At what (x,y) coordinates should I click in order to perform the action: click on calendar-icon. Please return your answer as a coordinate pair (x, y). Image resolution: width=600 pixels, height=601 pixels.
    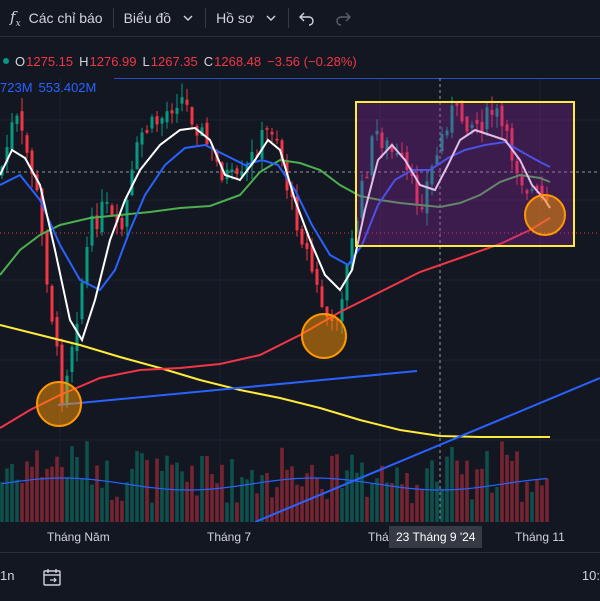
    Looking at the image, I should click on (52, 577).